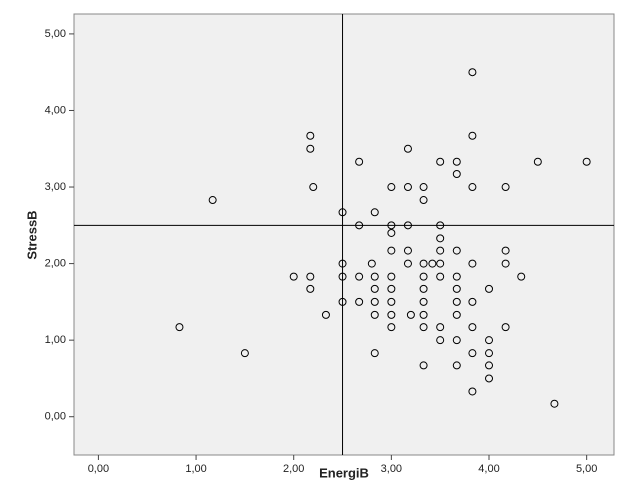 The image size is (629, 504). What do you see at coordinates (344, 472) in the screenshot?
I see `x-axis-title: EnergiB` at bounding box center [344, 472].